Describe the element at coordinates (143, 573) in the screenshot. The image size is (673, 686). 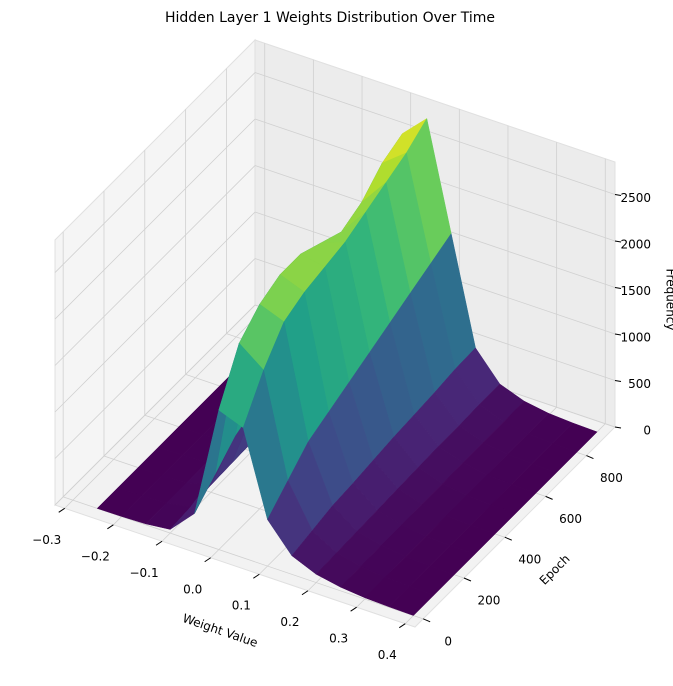
I see `x-tick-label: −0.1` at that location.